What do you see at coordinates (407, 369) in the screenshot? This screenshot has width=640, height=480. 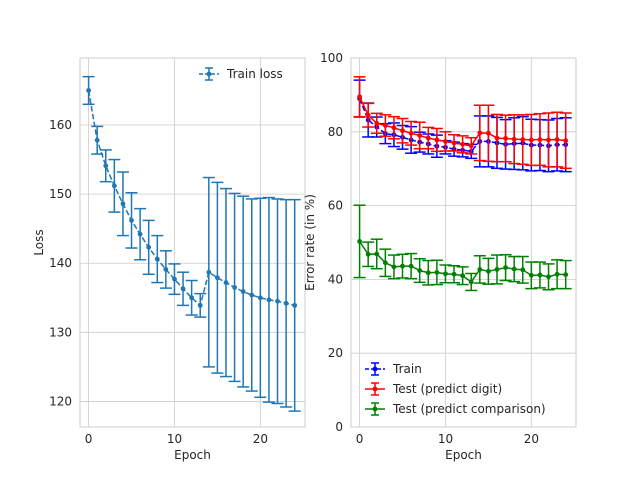 I see `legend-label: Train` at bounding box center [407, 369].